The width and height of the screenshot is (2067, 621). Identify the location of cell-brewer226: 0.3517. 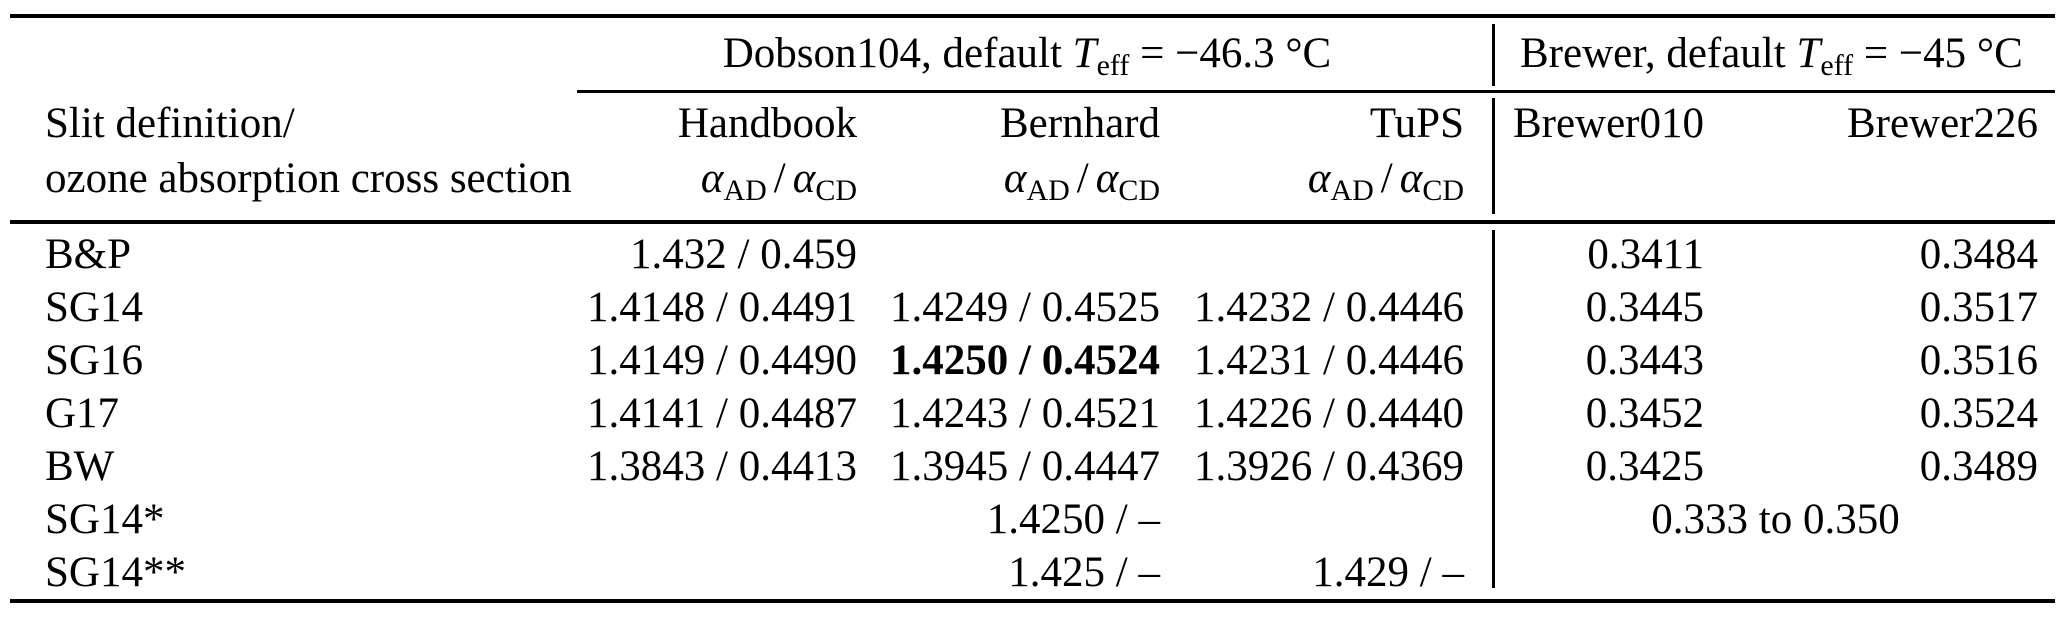
(1978, 307).